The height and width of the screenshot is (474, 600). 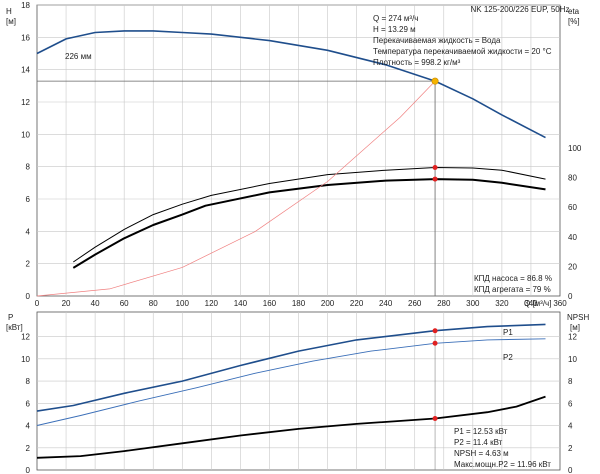 What do you see at coordinates (572, 178) in the screenshot?
I see `eta-tick-label: 80` at bounding box center [572, 178].